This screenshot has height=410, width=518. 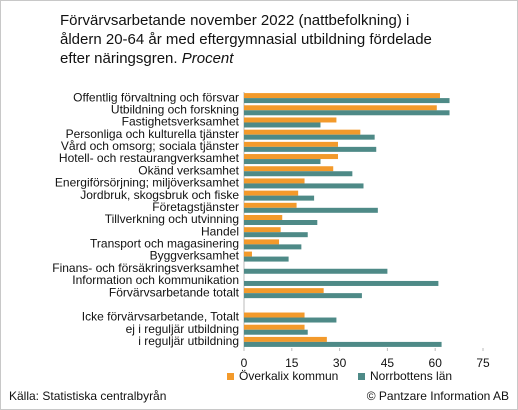 What do you see at coordinates (161, 317) in the screenshot?
I see `category-label: Icke förvärvsarbetande, Totalt` at bounding box center [161, 317].